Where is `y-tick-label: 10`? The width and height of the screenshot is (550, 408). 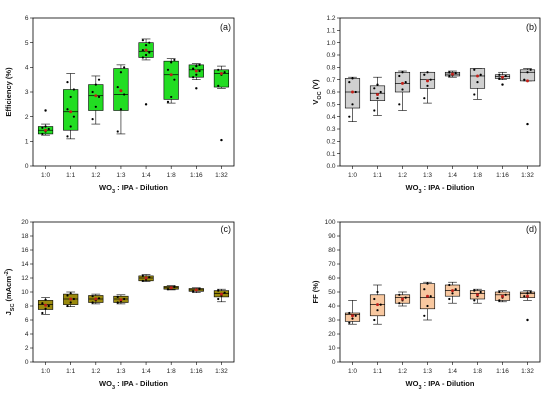 y-tick-label: 10 is located at coordinates (25, 292).